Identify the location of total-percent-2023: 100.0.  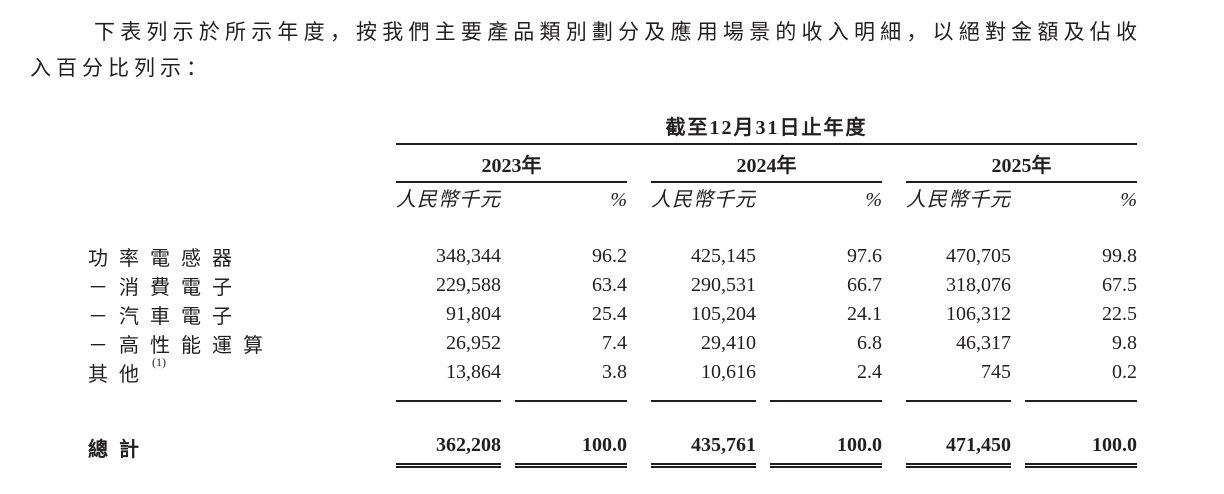
(571, 448).